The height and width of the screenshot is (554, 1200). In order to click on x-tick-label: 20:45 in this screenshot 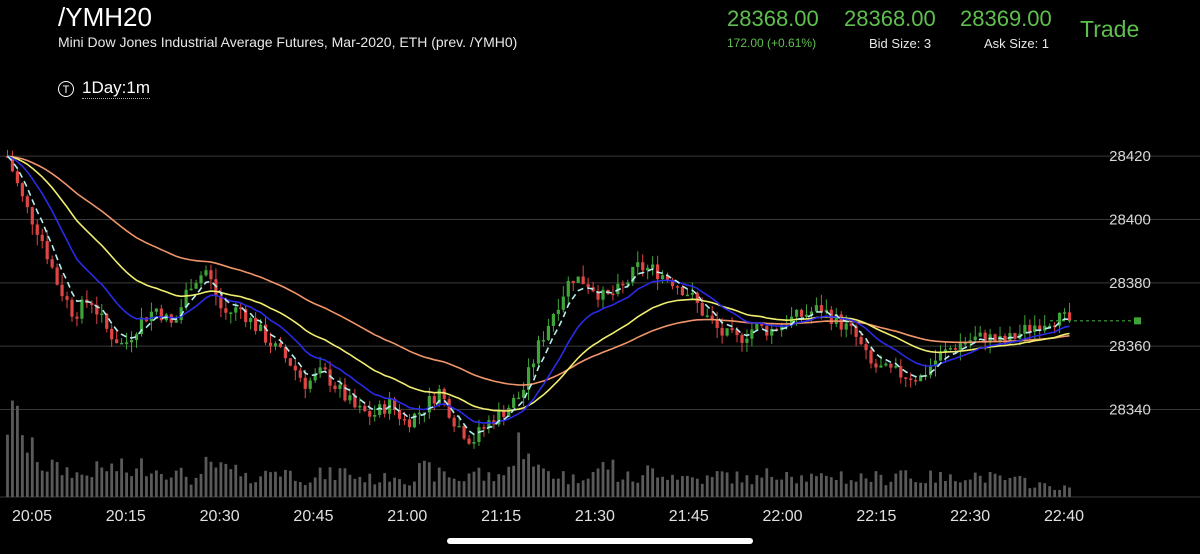, I will do `click(313, 516)`.